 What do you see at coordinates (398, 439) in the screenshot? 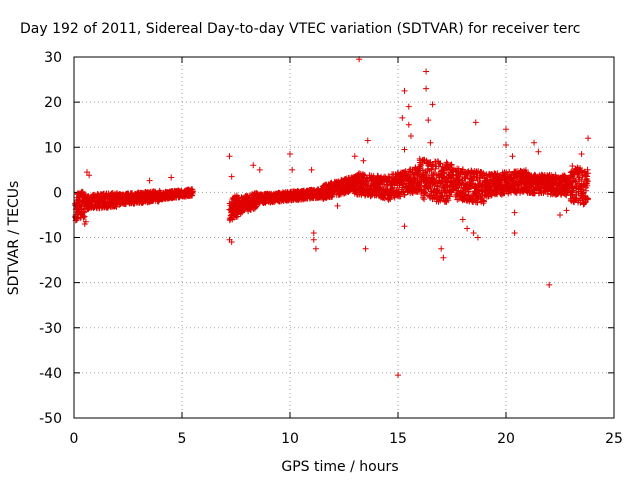
I see `x-tick-label: 15` at bounding box center [398, 439].